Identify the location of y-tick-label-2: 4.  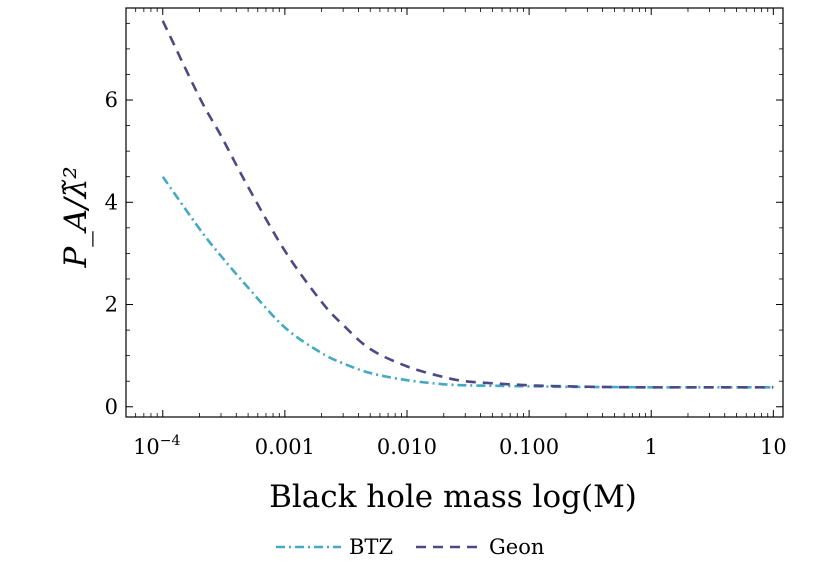
(111, 202).